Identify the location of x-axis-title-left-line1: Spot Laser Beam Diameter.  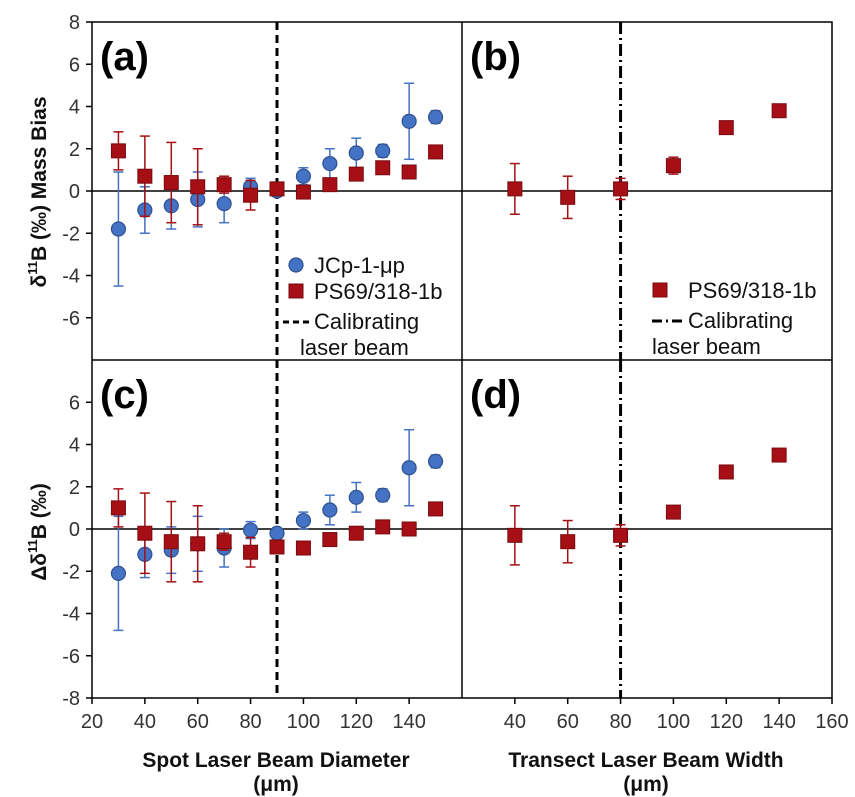
(275, 760).